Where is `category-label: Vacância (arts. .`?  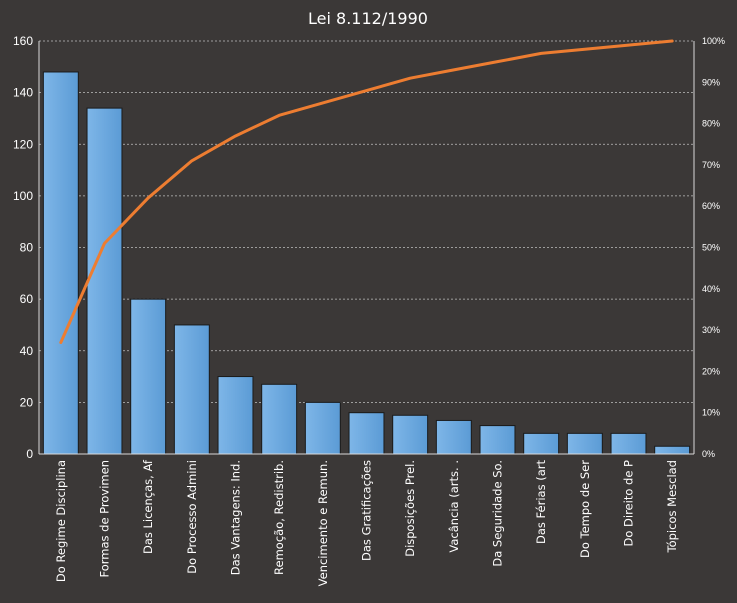
category-label: Vacância (arts. . is located at coordinates (454, 506).